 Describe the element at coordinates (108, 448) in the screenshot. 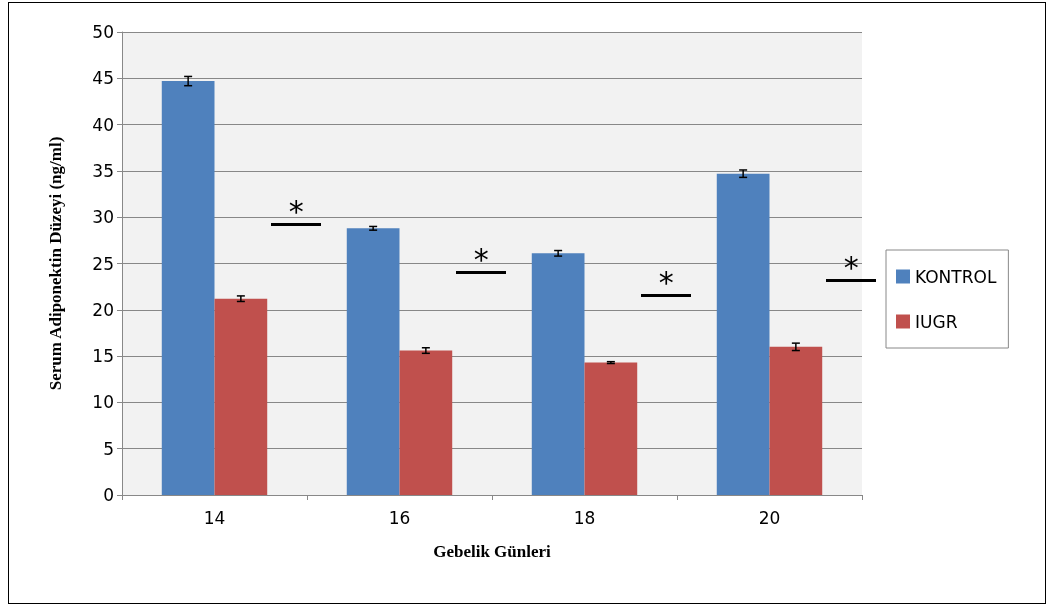

I see `y-tick-label: 5` at that location.